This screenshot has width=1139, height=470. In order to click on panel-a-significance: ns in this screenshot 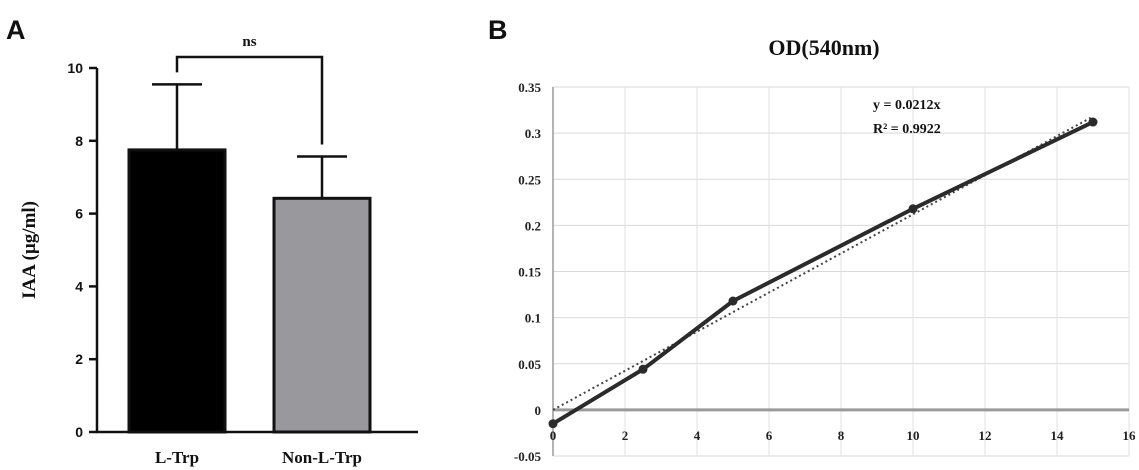, I will do `click(249, 89)`.